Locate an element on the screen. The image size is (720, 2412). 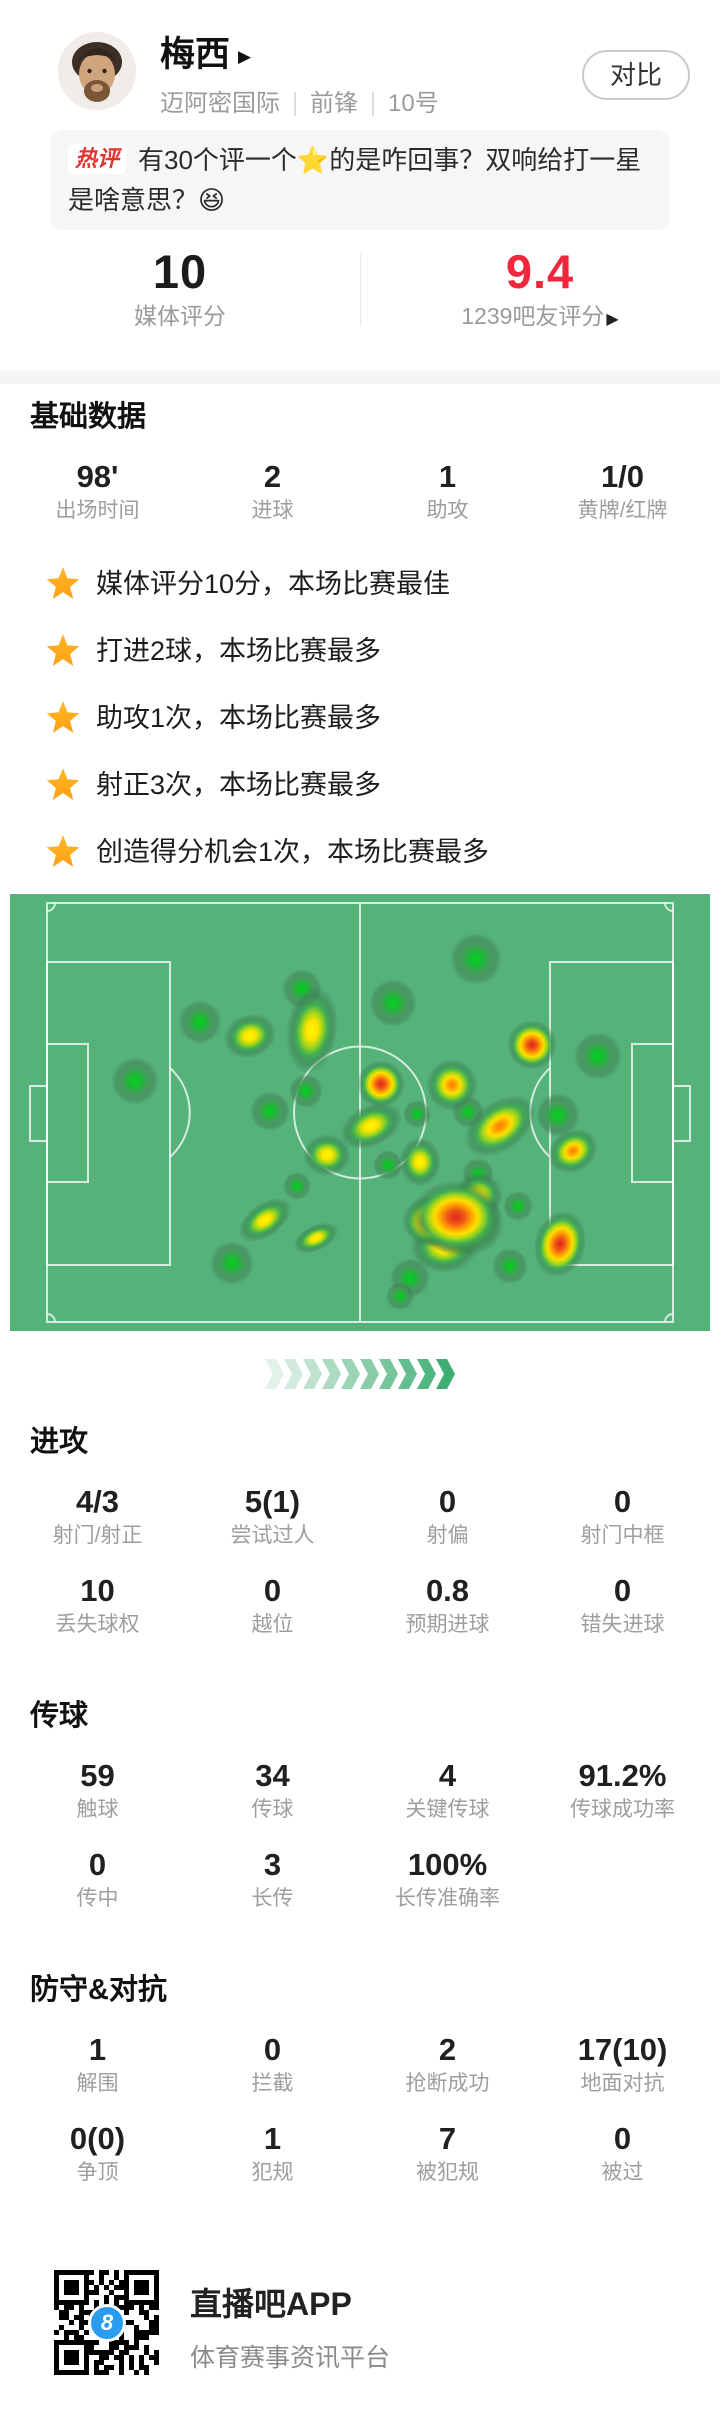
stat-label: 传球 is located at coordinates (272, 1809).